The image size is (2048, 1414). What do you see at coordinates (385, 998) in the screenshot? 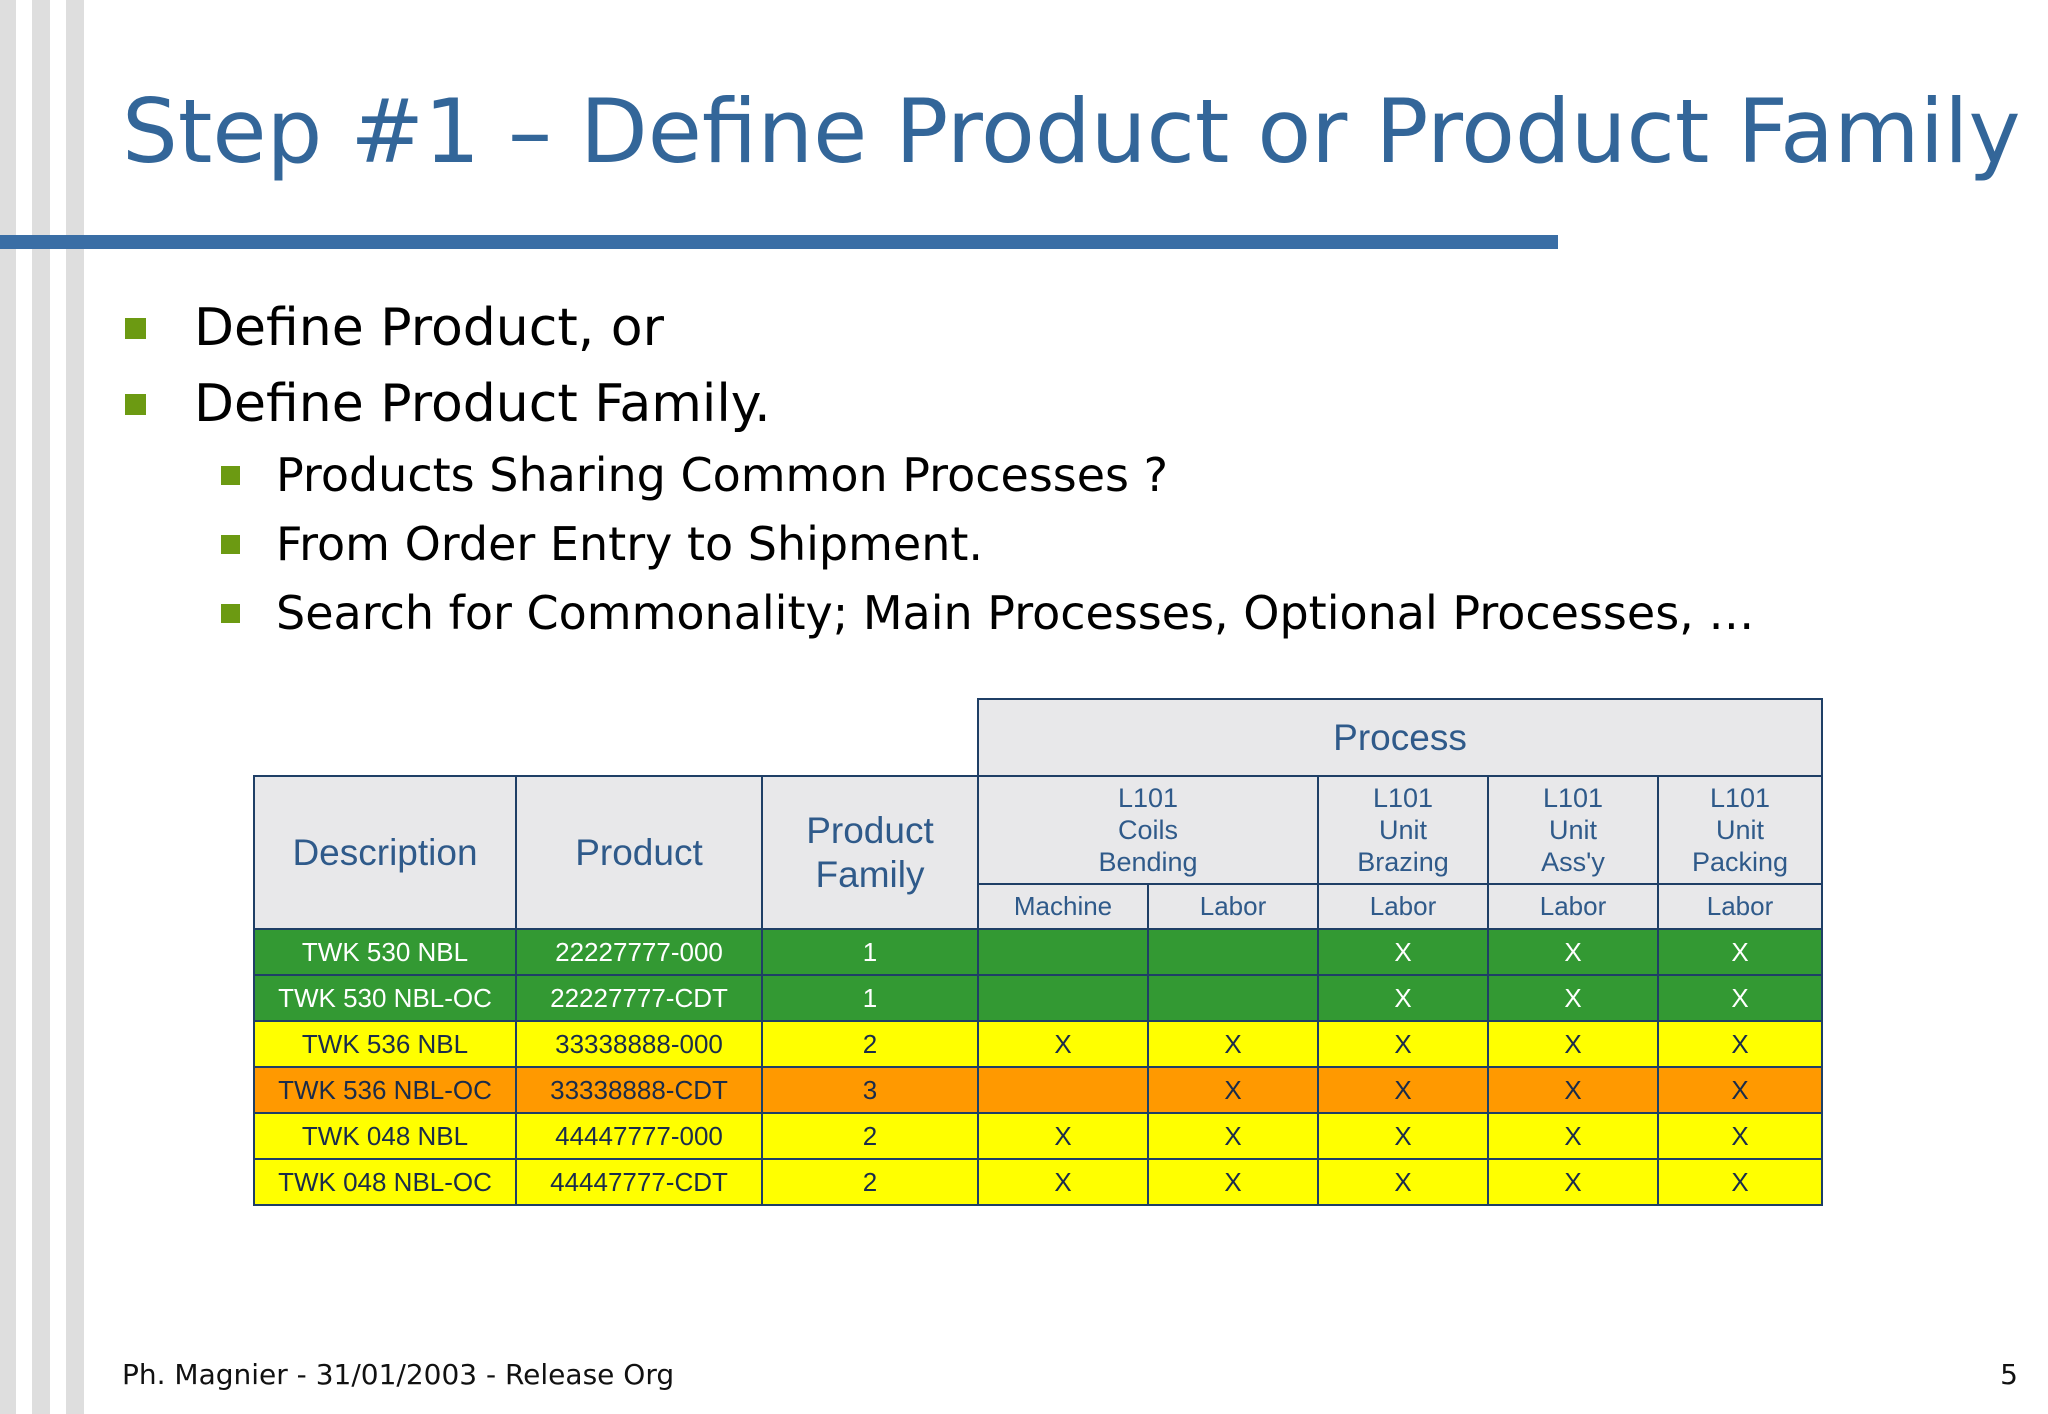
I see `cell-description: TWK 530 NBL-OC` at bounding box center [385, 998].